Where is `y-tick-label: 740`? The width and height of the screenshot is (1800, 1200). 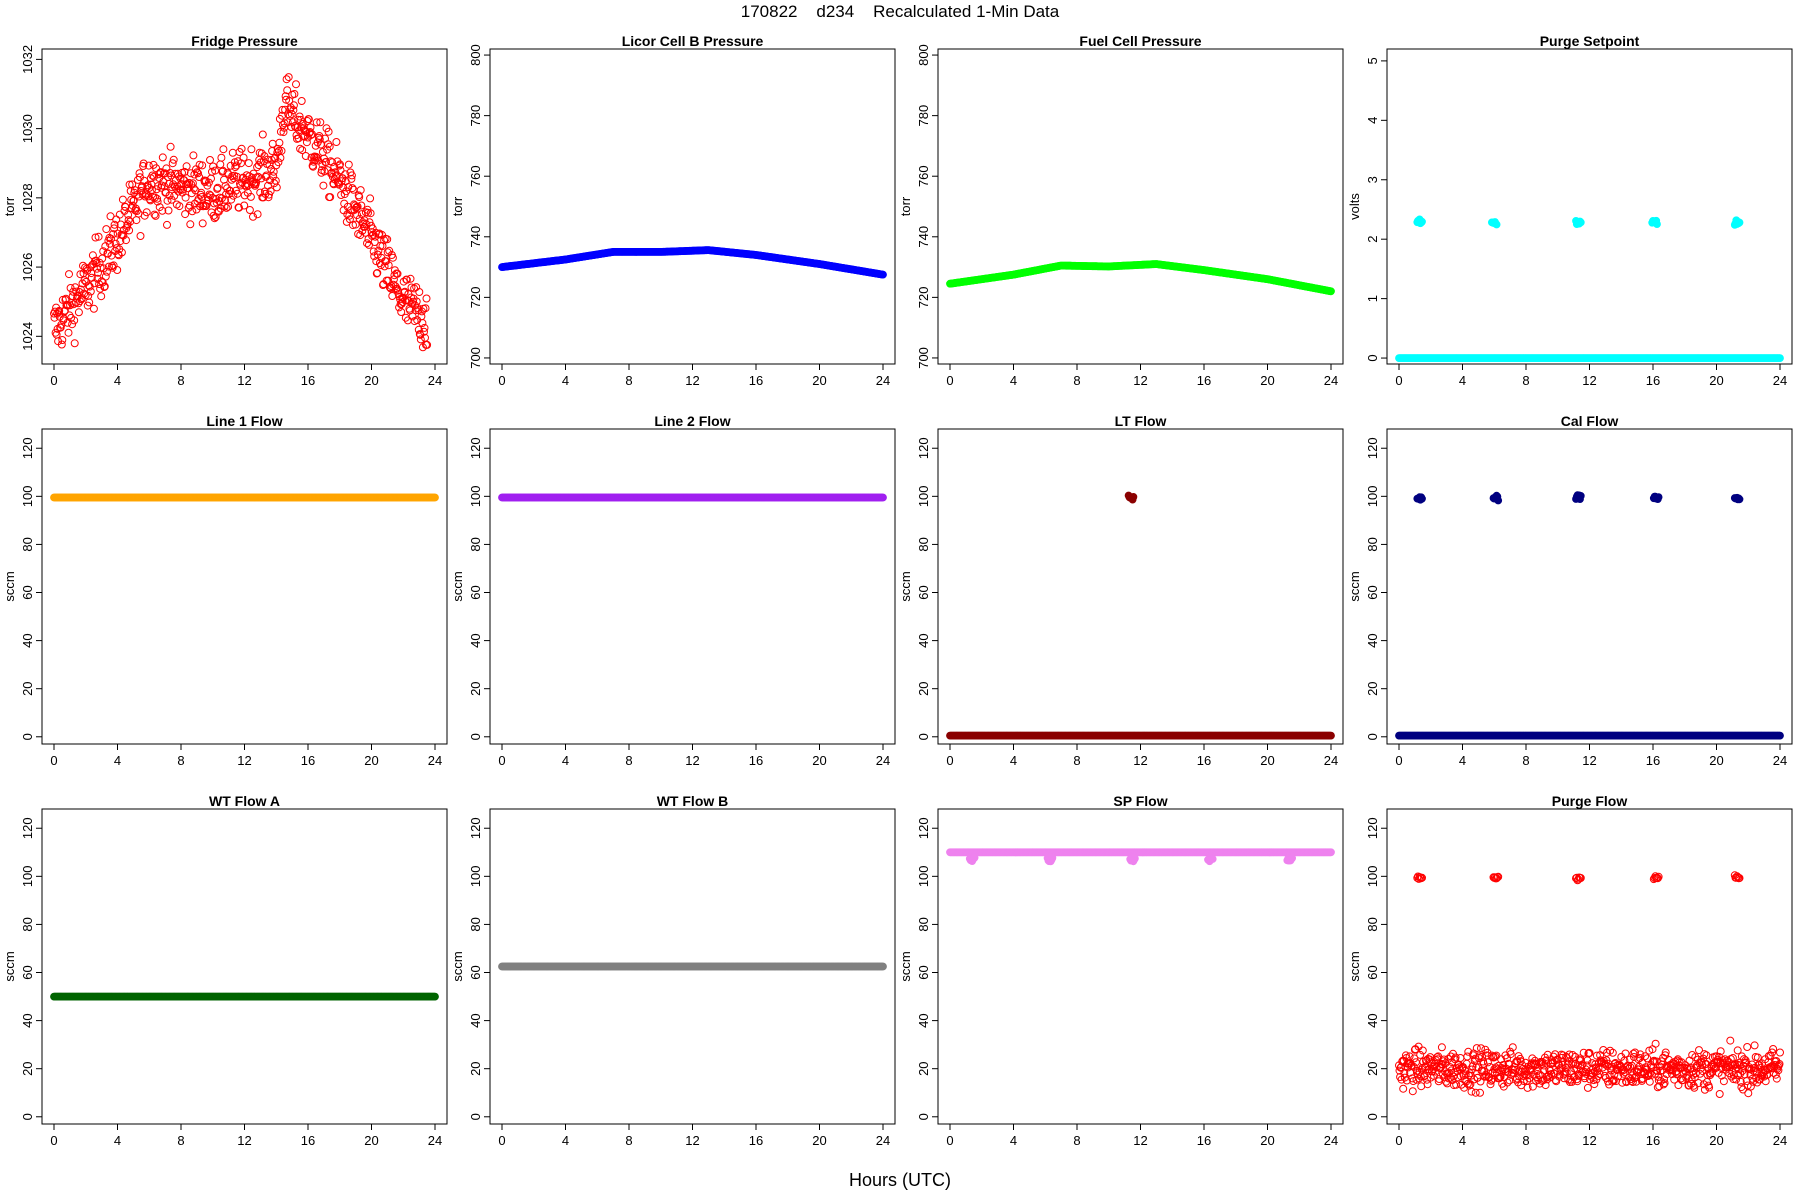 y-tick-label: 740 is located at coordinates (923, 237).